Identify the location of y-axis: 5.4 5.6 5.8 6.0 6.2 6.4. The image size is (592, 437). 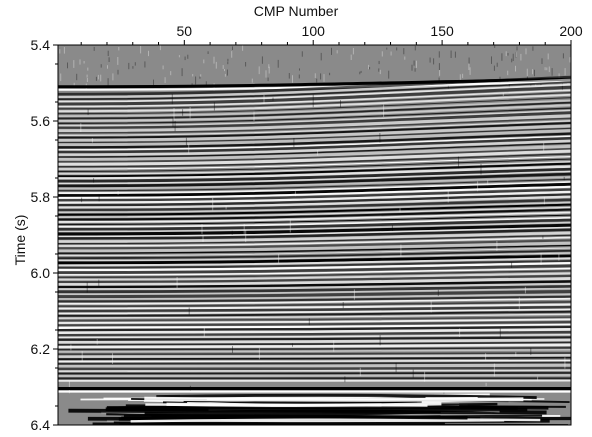
(44, 235).